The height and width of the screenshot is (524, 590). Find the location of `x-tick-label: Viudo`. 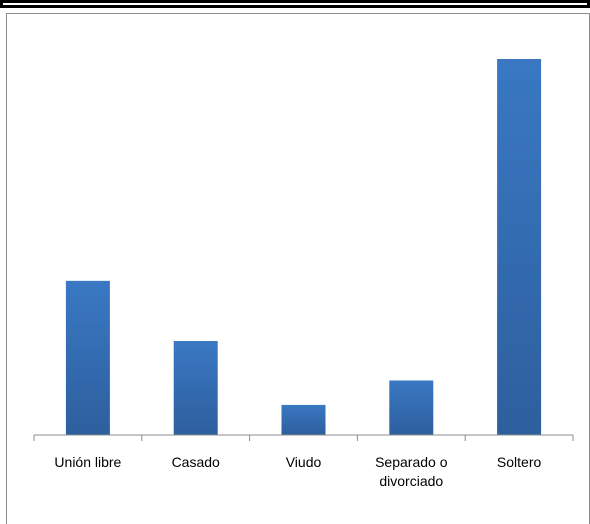

x-tick-label: Viudo is located at coordinates (304, 462).